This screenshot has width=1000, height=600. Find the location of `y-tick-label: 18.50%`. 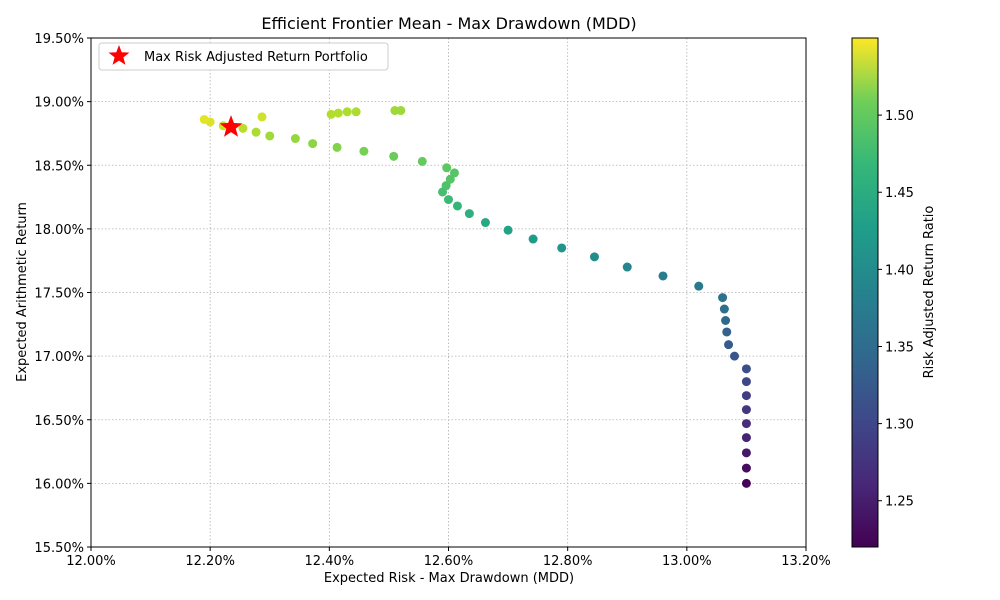

y-tick-label: 18.50% is located at coordinates (59, 166).